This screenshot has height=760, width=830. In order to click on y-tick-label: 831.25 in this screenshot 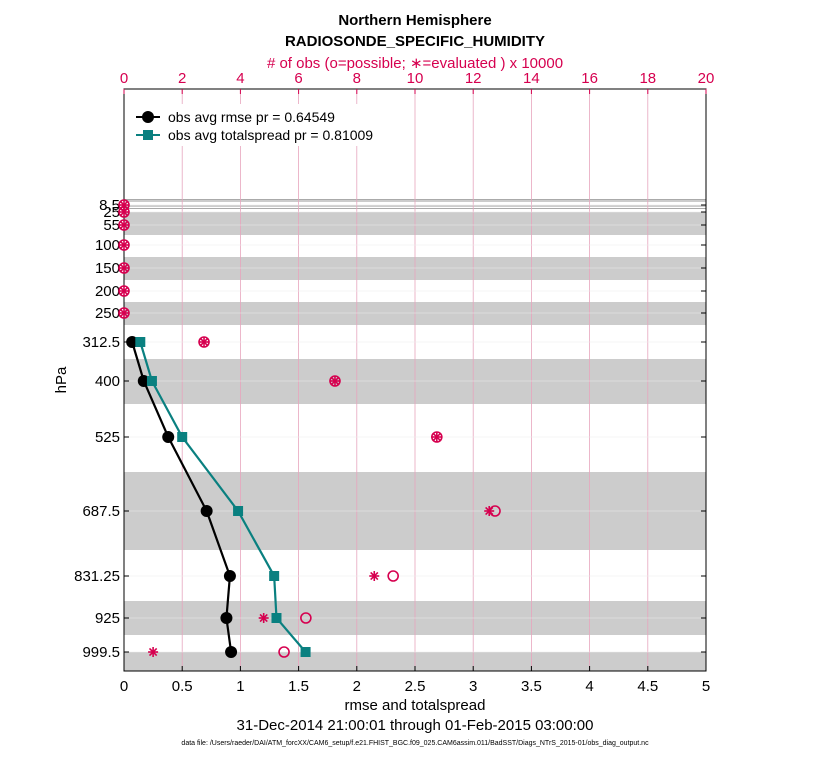, I will do `click(97, 576)`.